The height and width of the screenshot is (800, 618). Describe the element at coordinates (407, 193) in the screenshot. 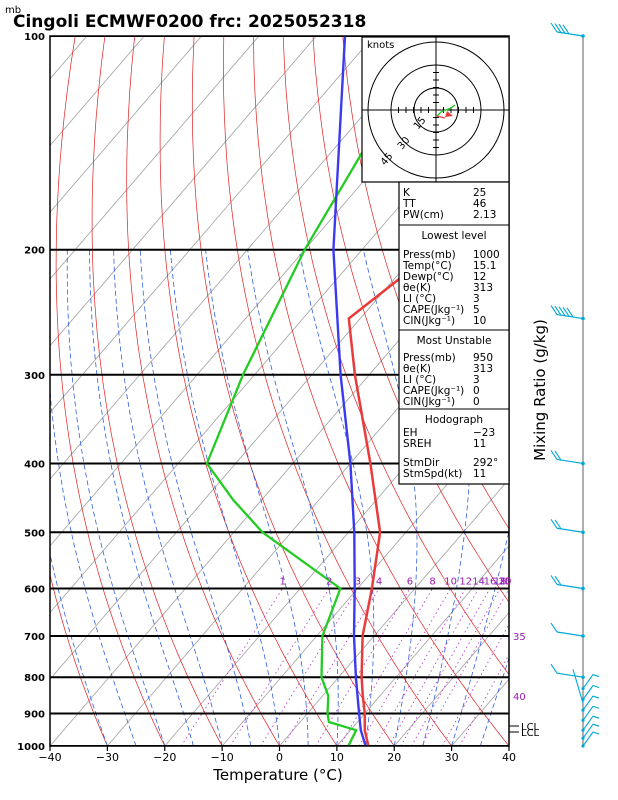

I see `index-label: K` at that location.